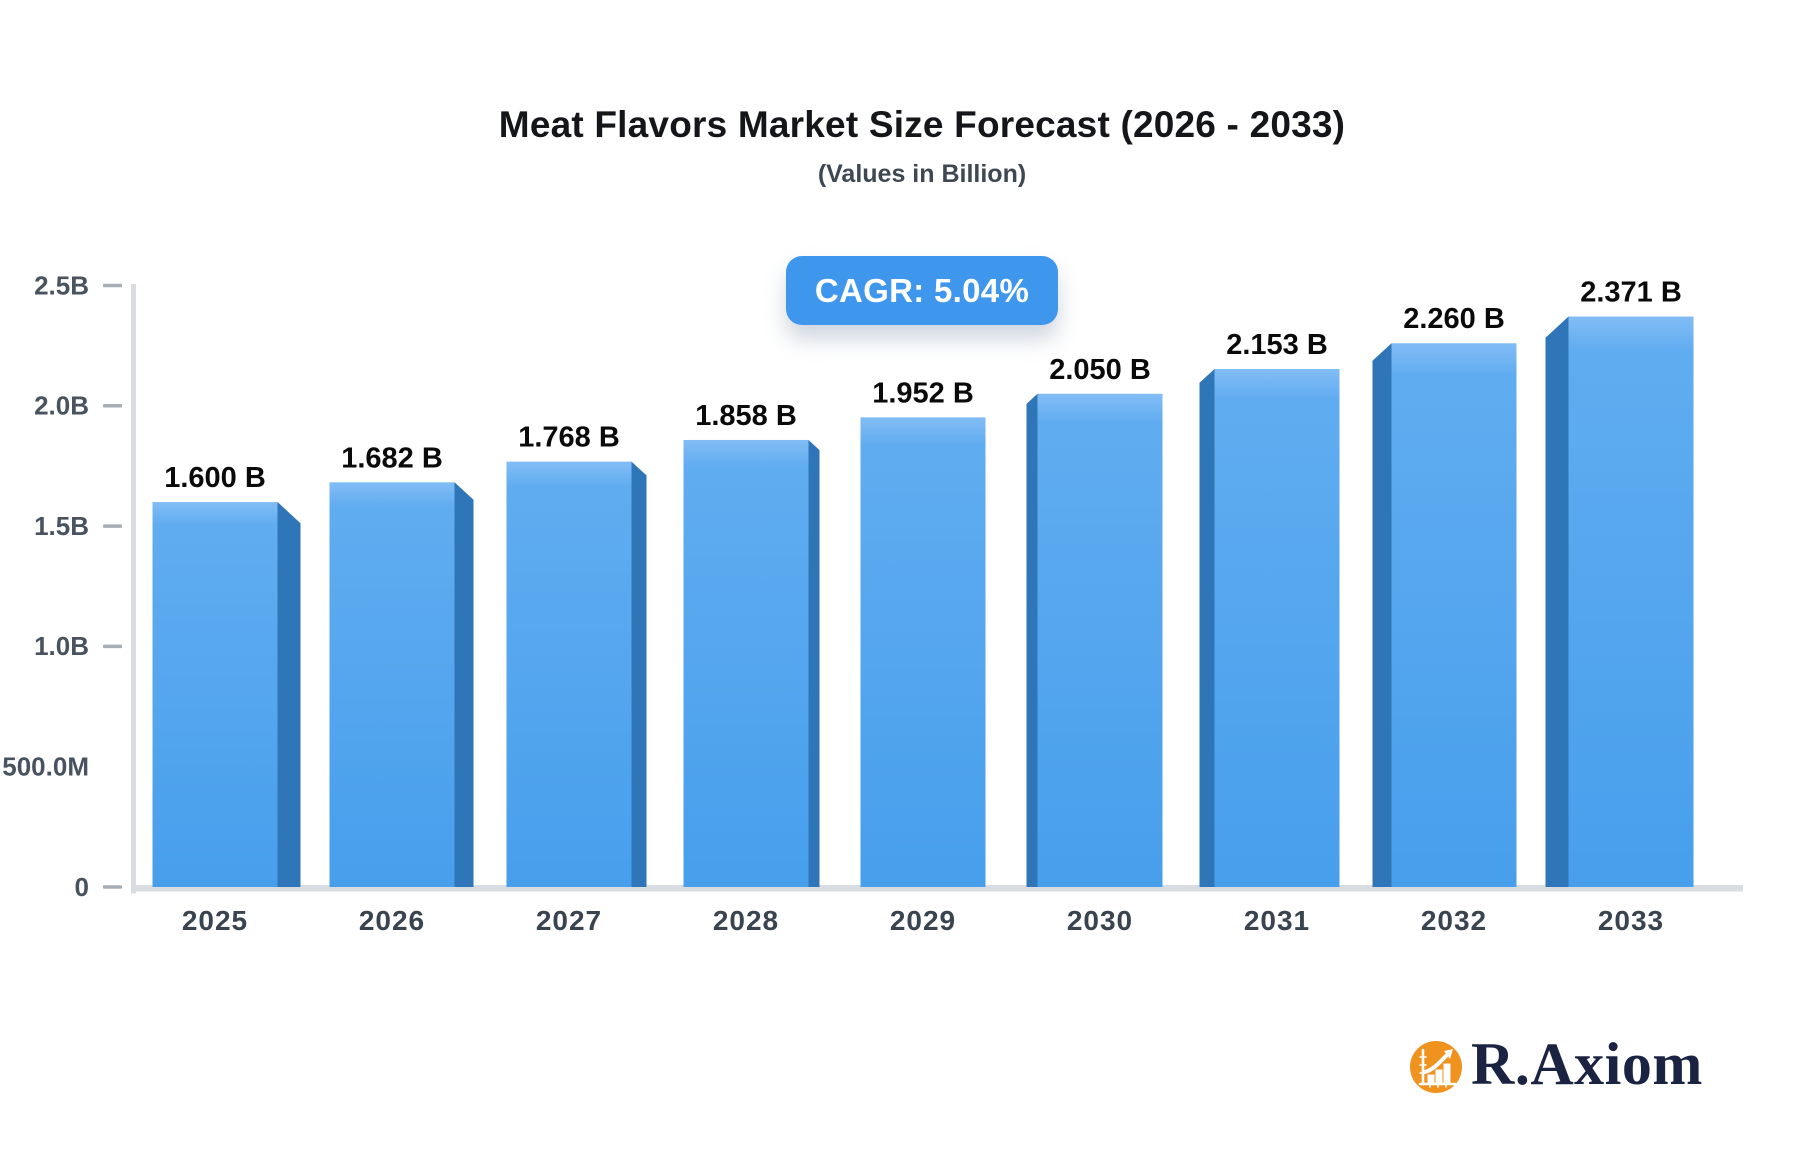 This screenshot has width=1800, height=1156. I want to click on x-axis-label-2028: 2028, so click(746, 920).